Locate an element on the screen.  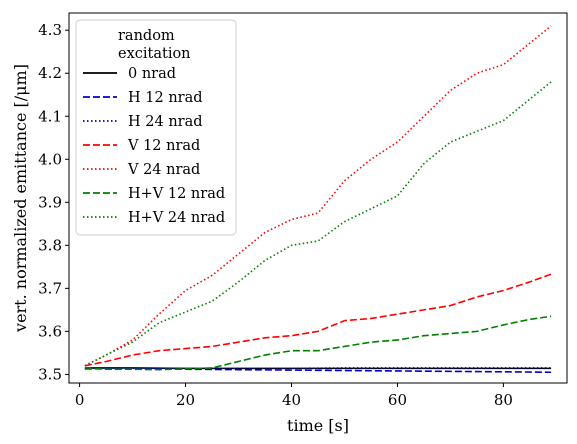
legend-label-6: H+V 24 nrad is located at coordinates (176, 218).